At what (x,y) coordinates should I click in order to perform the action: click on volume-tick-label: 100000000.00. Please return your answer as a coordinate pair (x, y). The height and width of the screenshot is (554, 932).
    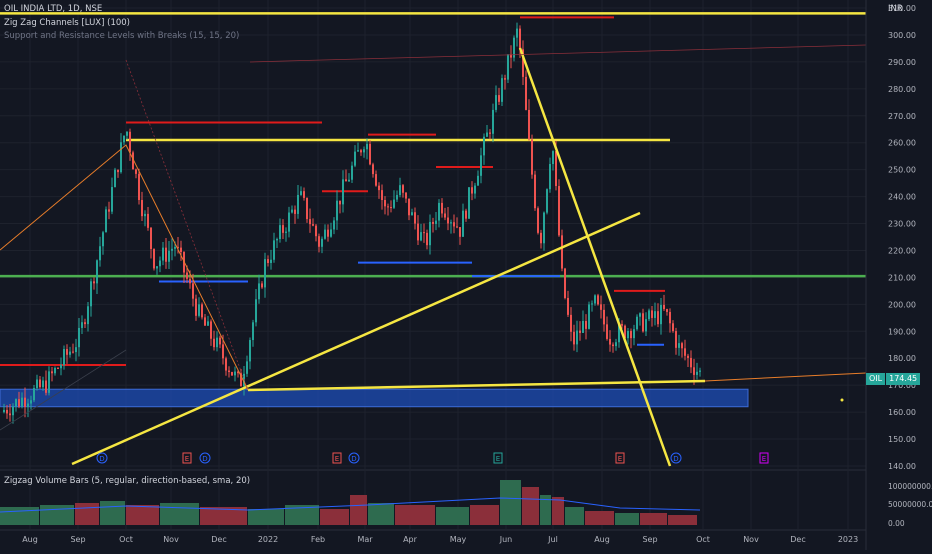
    Looking at the image, I should click on (910, 486).